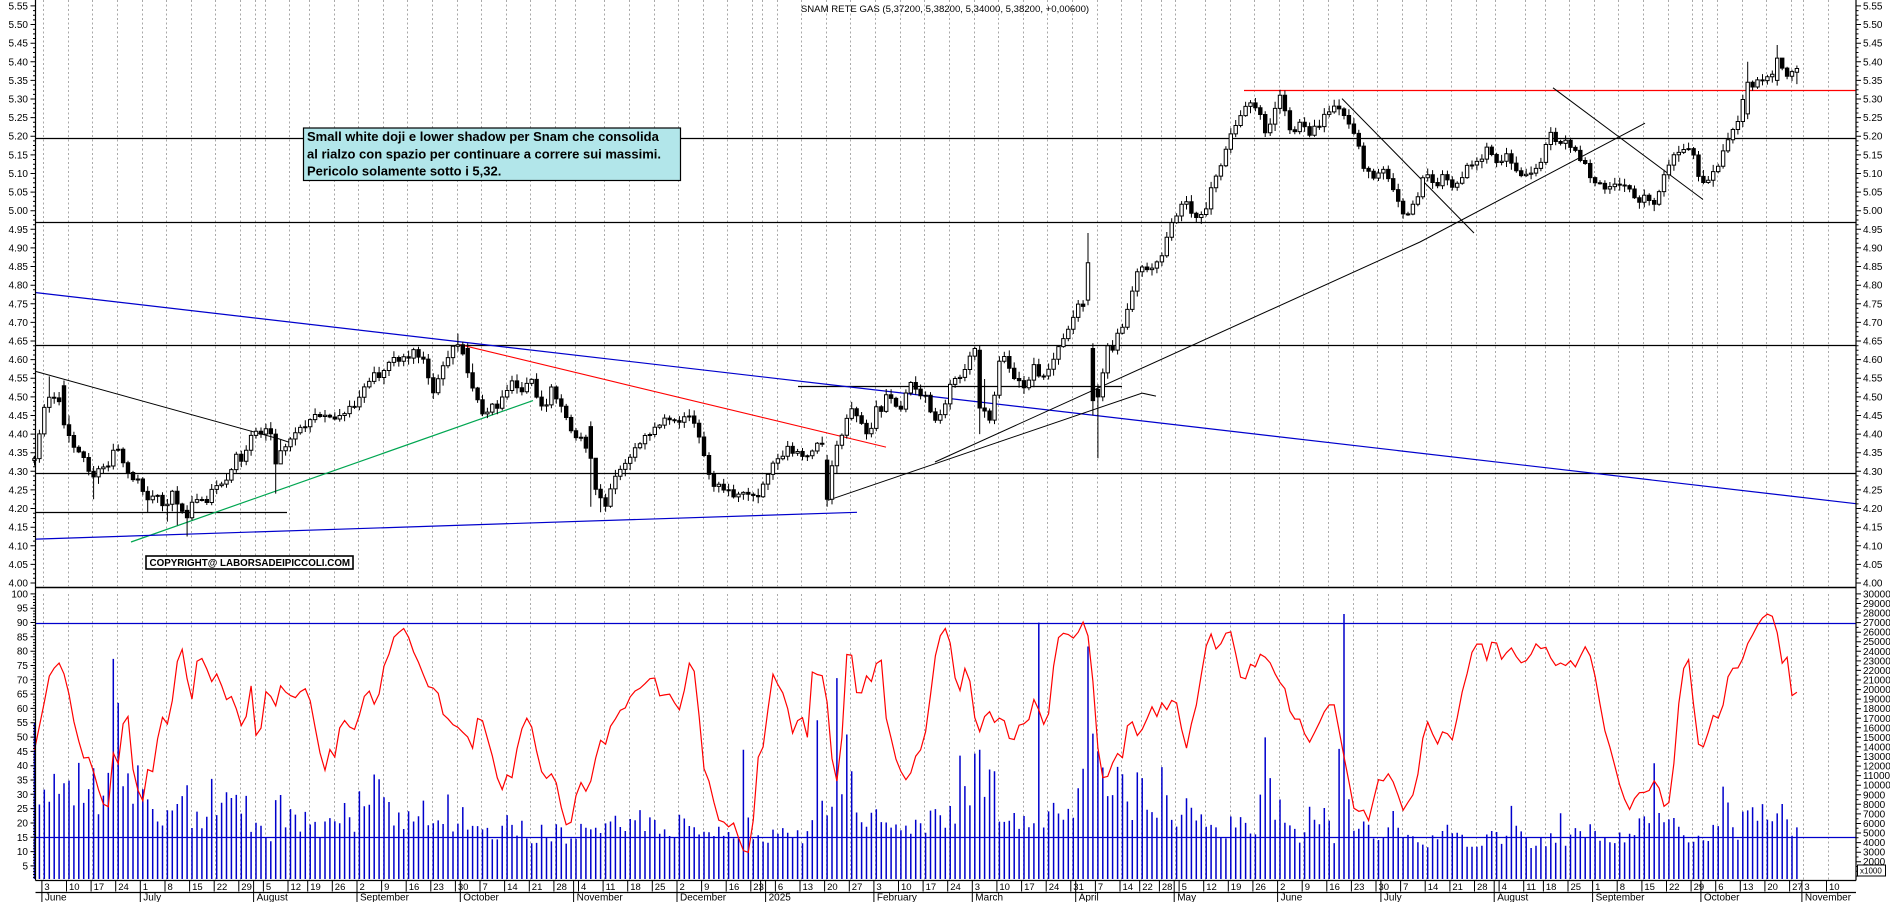  I want to click on svg-text: 4.40, so click(1873, 435).